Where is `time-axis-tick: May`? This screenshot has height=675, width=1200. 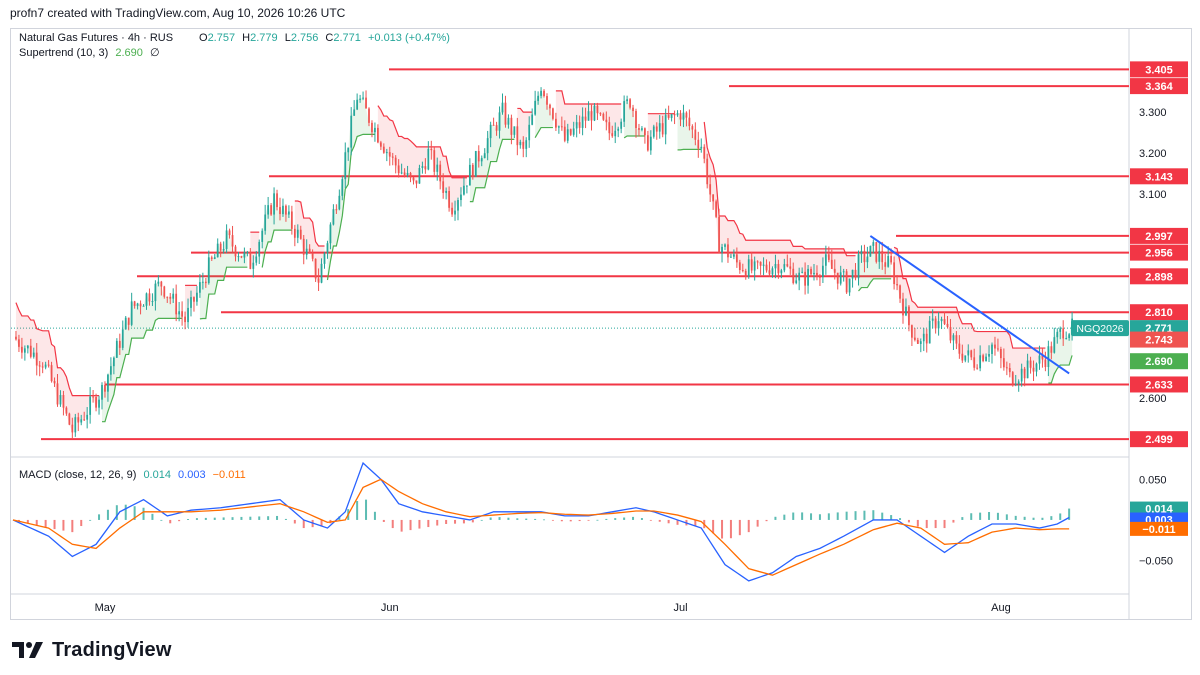
time-axis-tick: May is located at coordinates (105, 608).